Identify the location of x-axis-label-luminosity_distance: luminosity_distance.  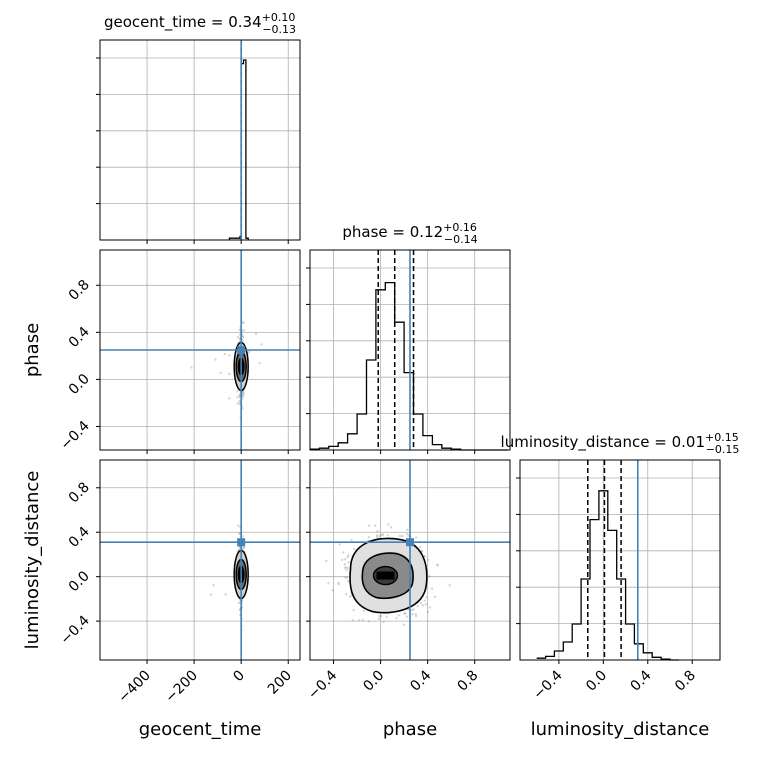
(620, 729).